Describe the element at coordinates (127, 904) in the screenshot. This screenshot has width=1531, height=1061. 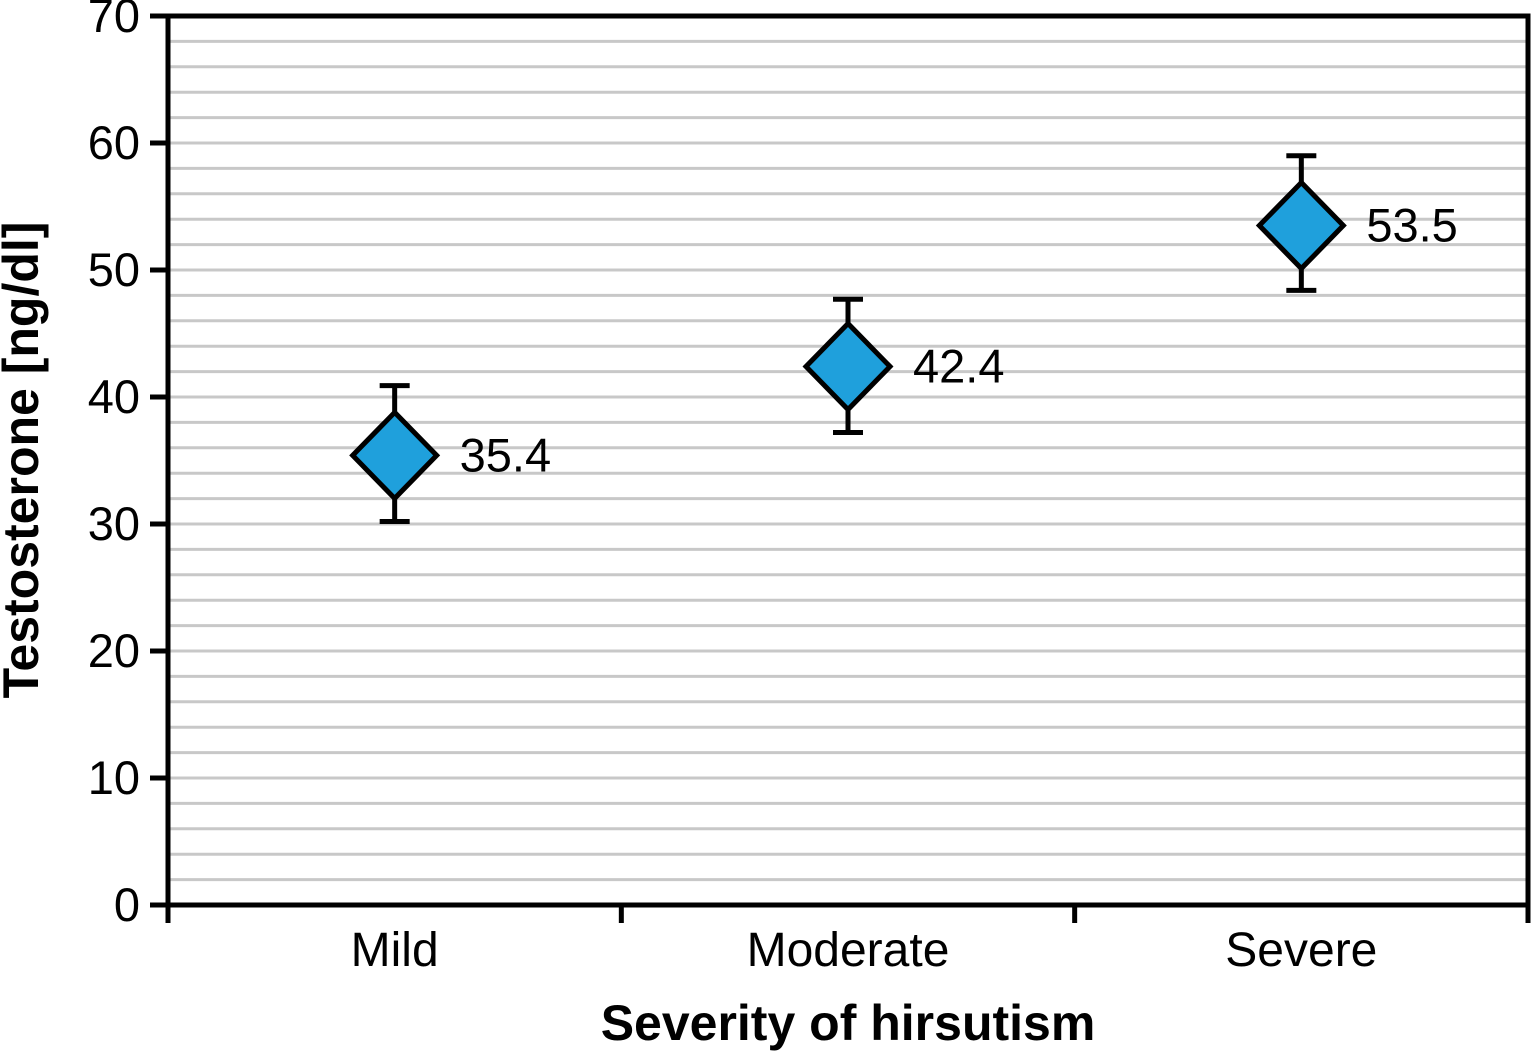
I see `y-tick-label: 0` at that location.